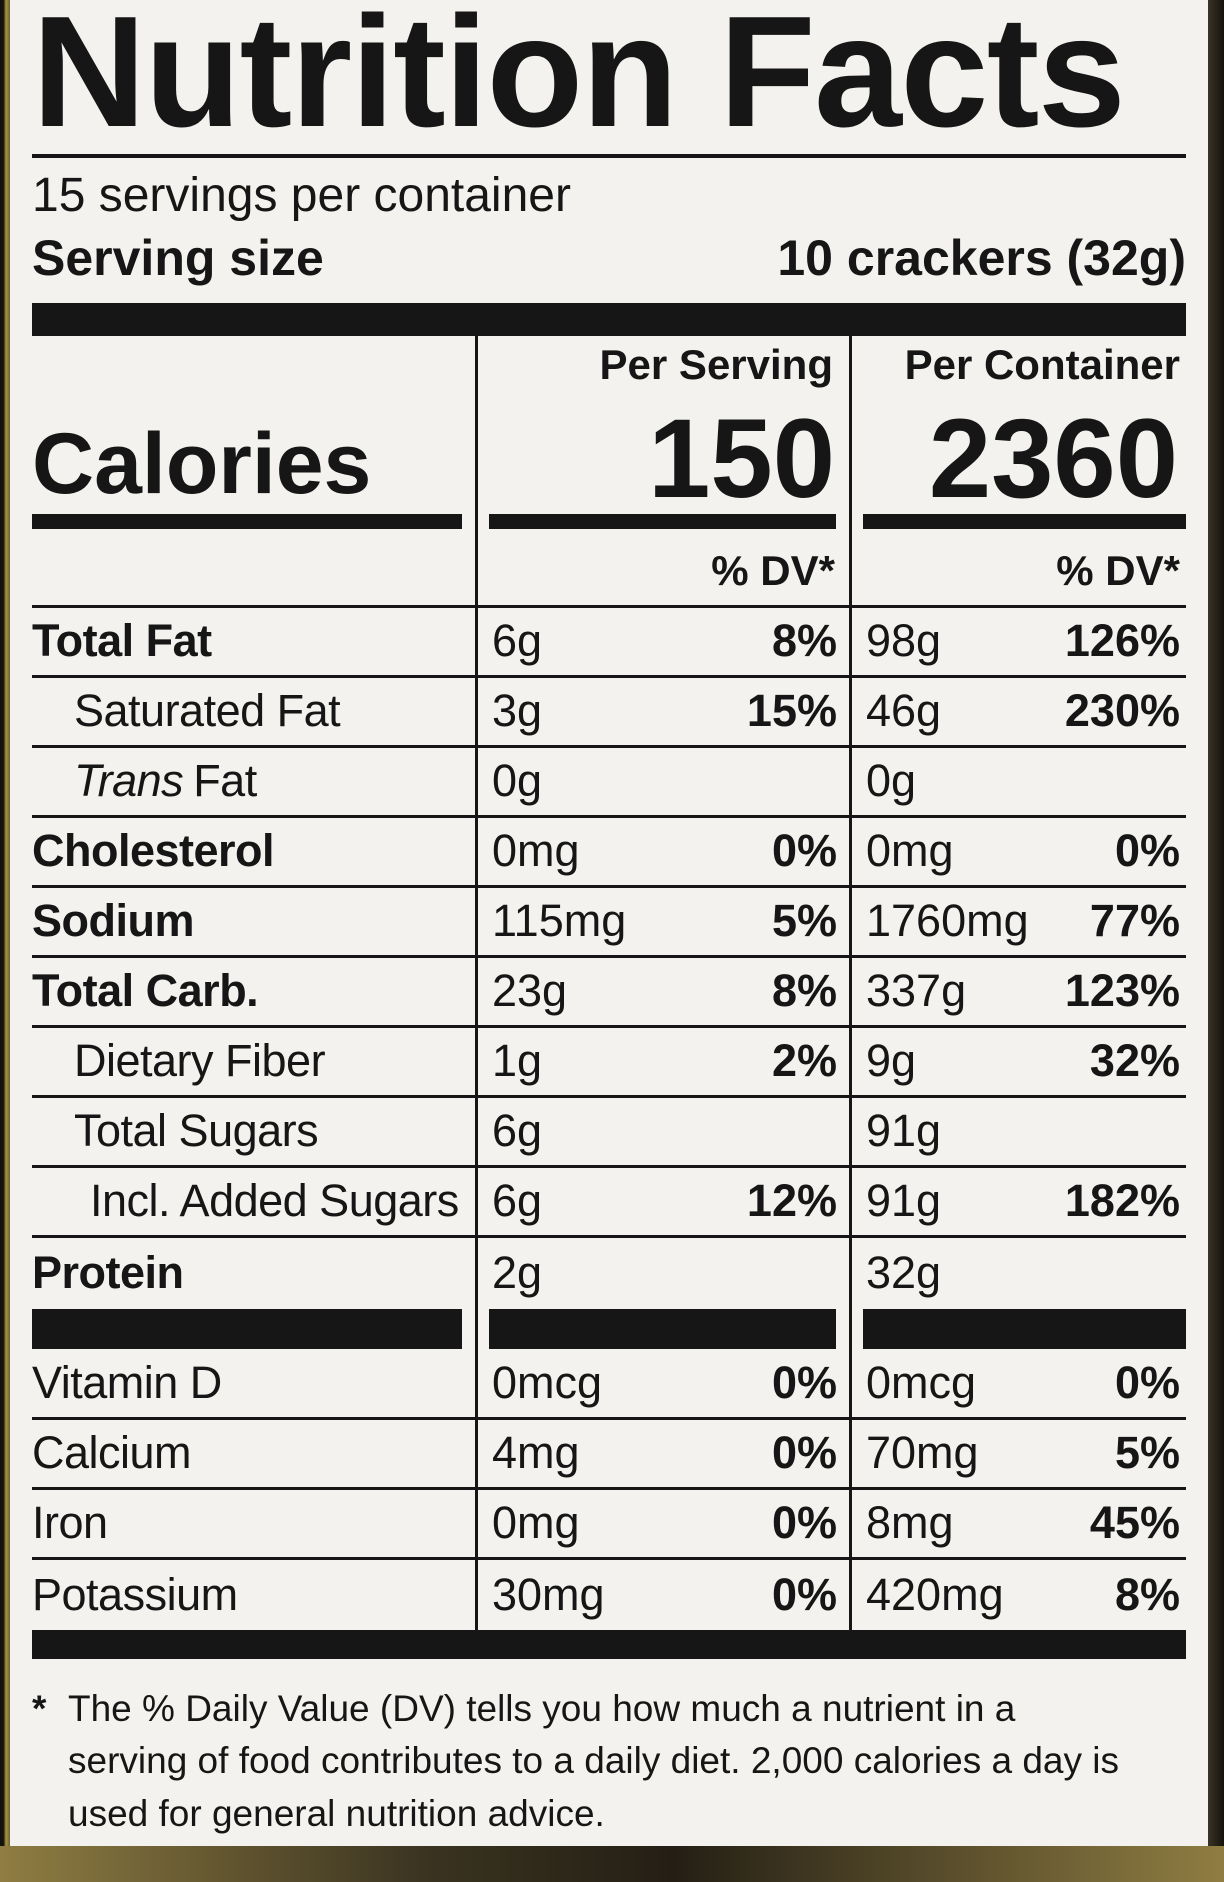  What do you see at coordinates (665, 1132) in the screenshot?
I see `total-sugars-per-serving: 6g` at bounding box center [665, 1132].